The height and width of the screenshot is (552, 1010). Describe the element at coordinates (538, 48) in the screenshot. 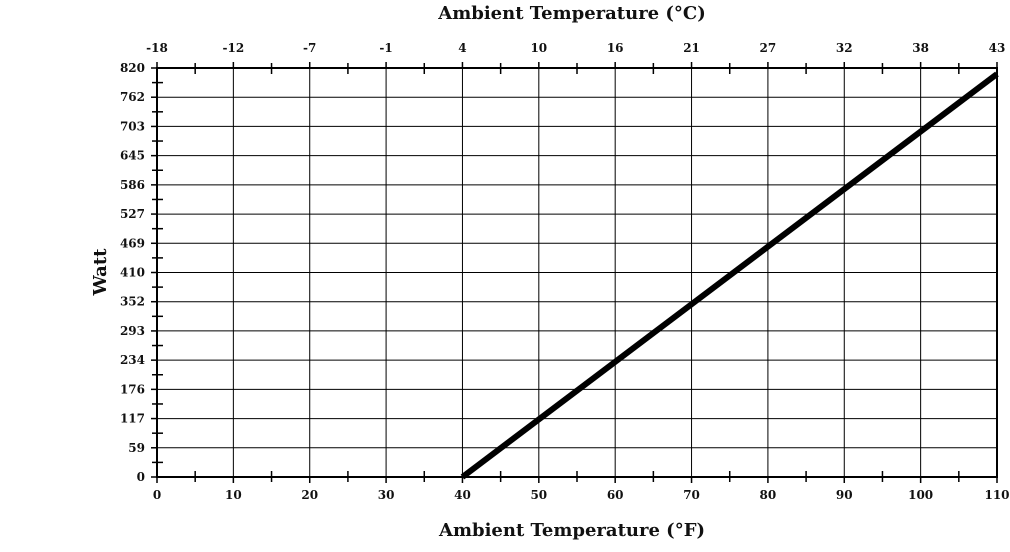

I see `x-top-tick-label: 10` at that location.